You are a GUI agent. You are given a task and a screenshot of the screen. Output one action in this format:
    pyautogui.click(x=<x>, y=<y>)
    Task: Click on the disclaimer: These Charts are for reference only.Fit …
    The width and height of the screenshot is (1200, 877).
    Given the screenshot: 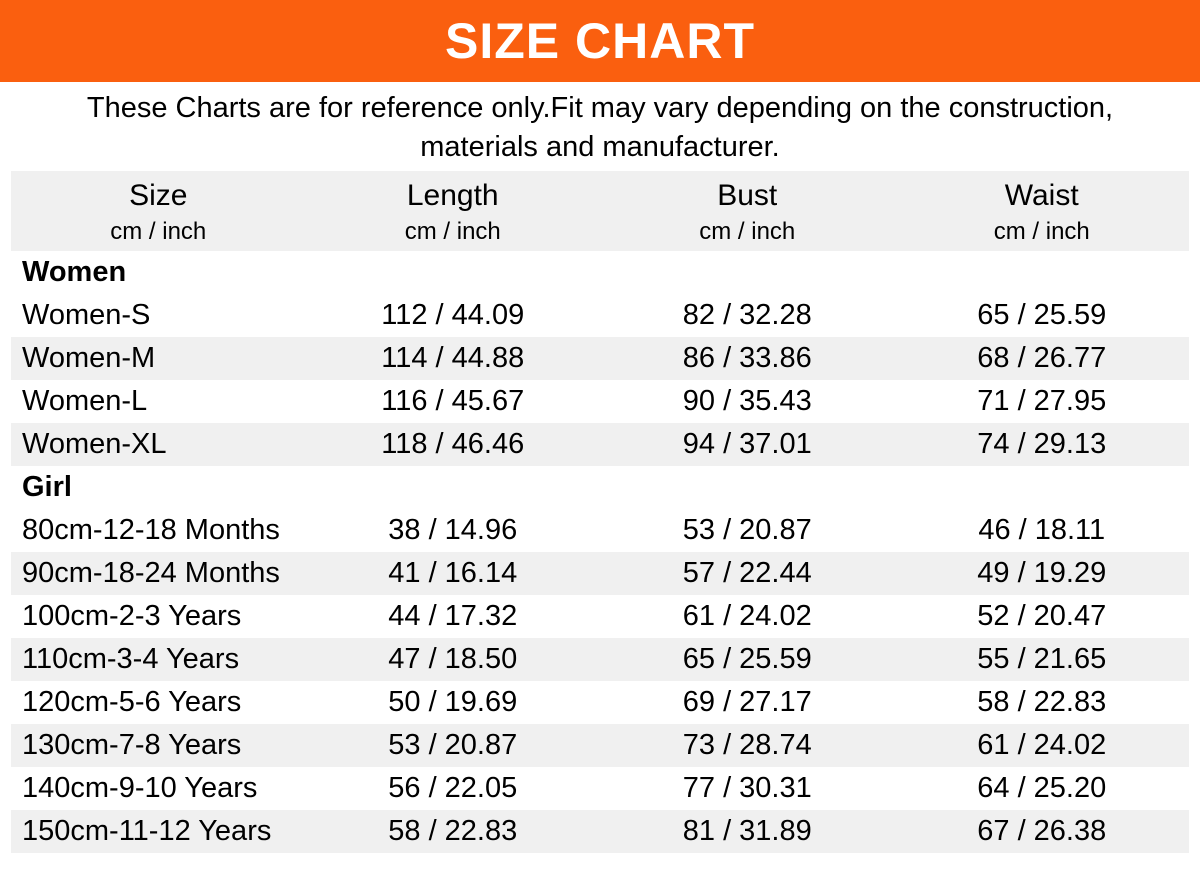 What is the action you would take?
    pyautogui.click(x=600, y=124)
    